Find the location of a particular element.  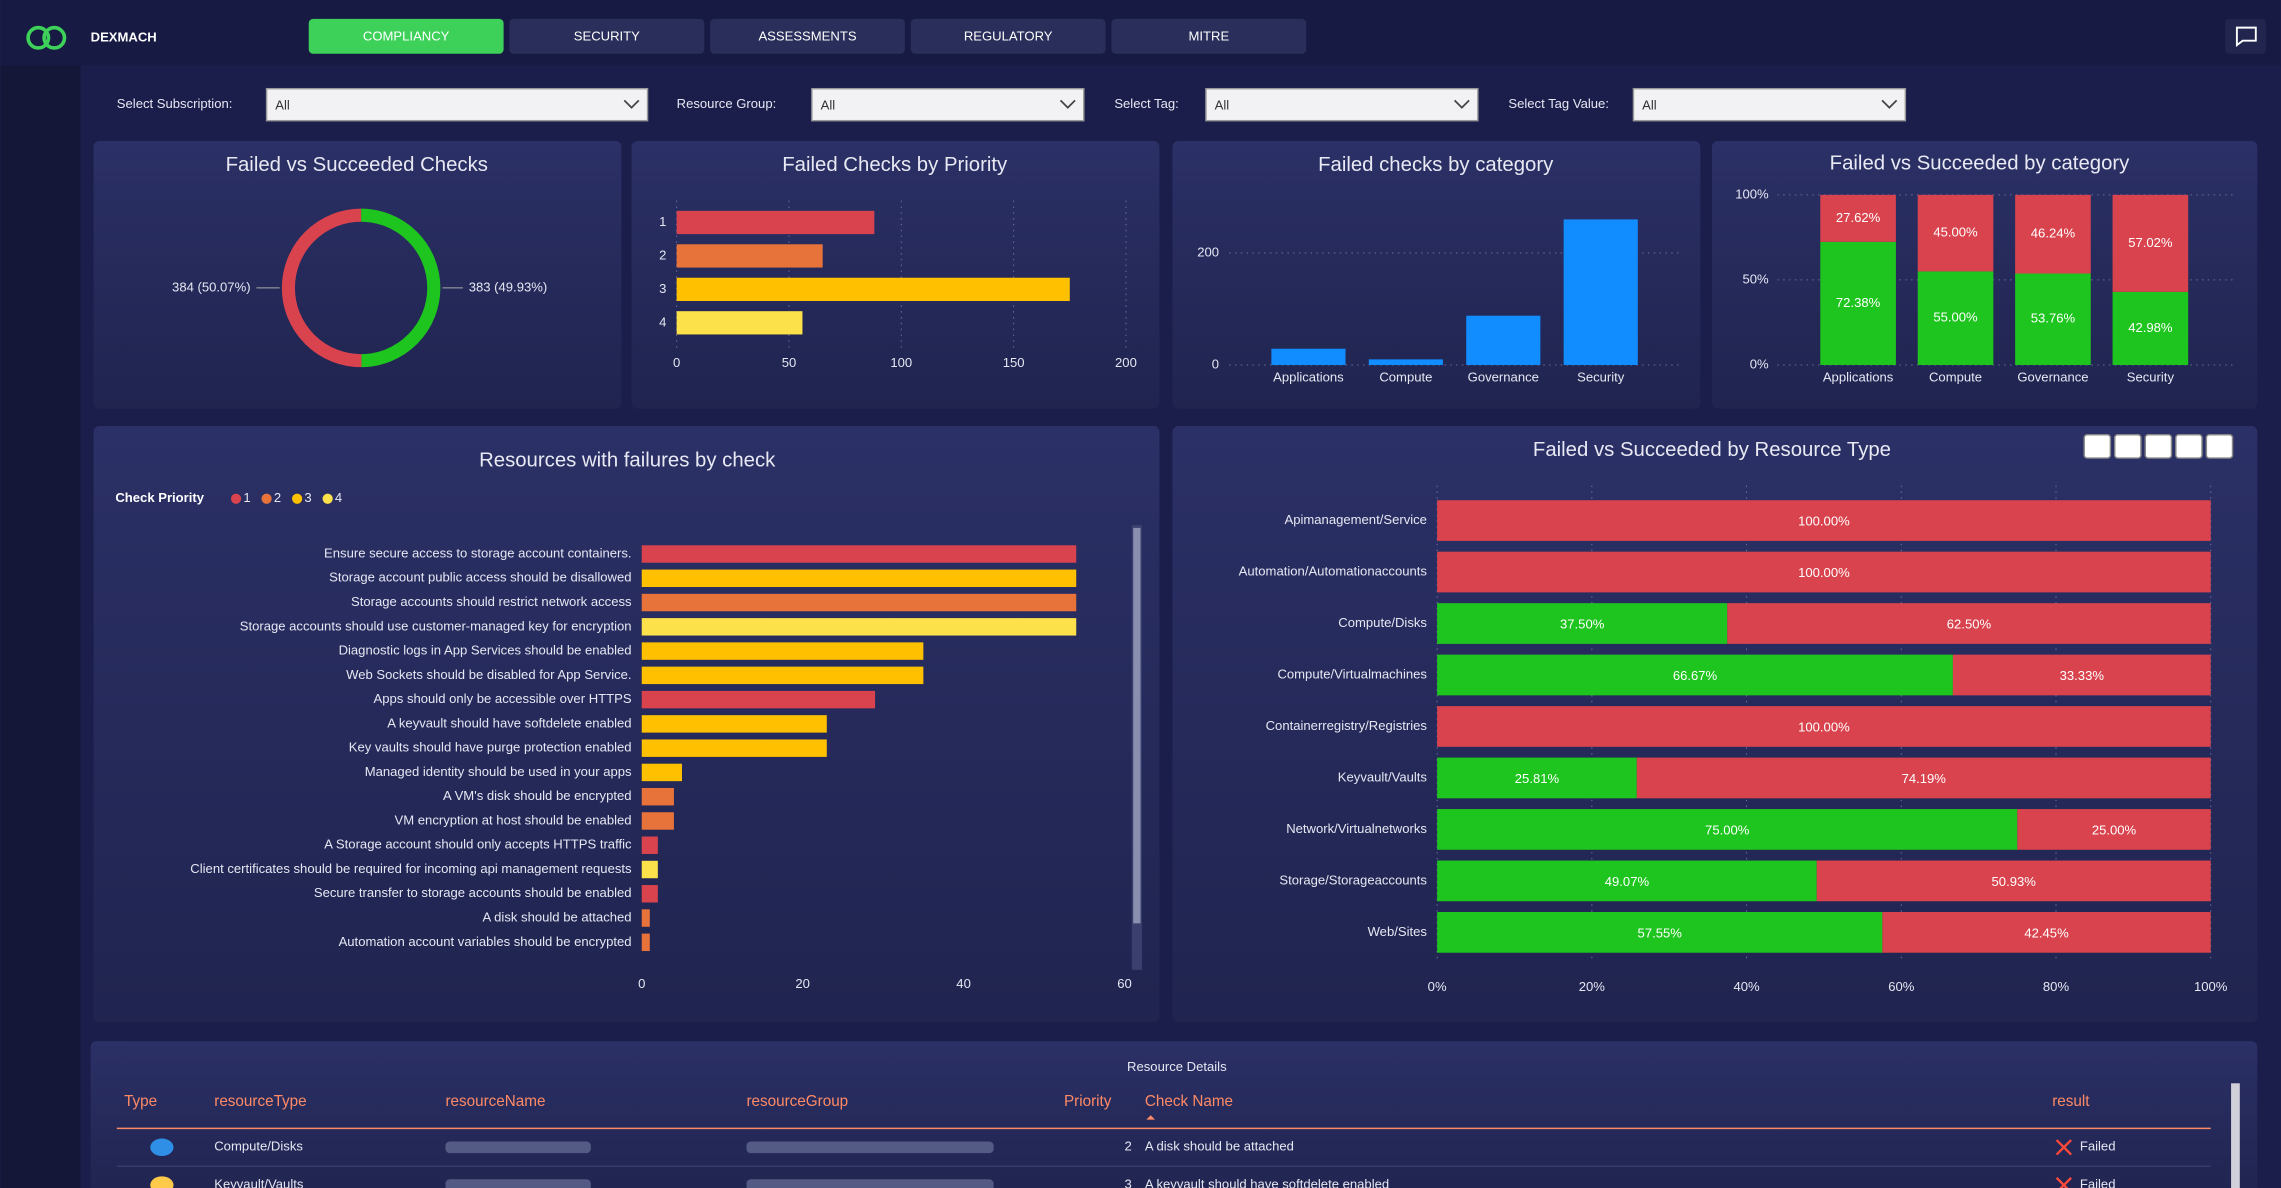

chat-icon is located at coordinates (2246, 36).